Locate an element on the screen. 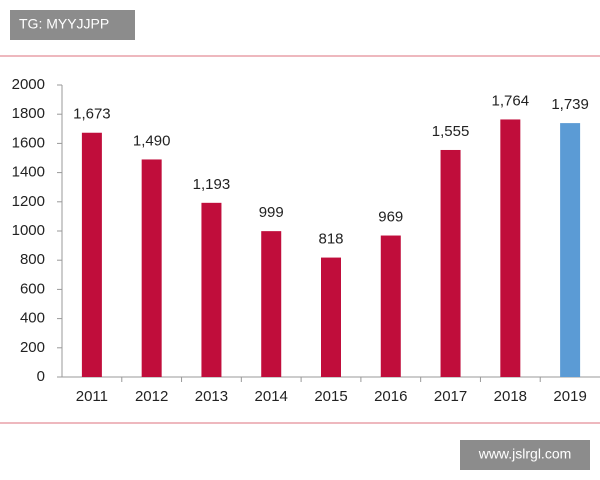  x-tick-label: 2013 is located at coordinates (211, 396).